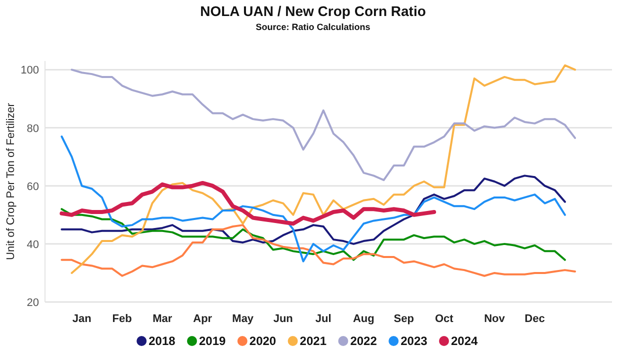 The height and width of the screenshot is (360, 626). Describe the element at coordinates (122, 319) in the screenshot. I see `x-tick-label: Feb` at that location.